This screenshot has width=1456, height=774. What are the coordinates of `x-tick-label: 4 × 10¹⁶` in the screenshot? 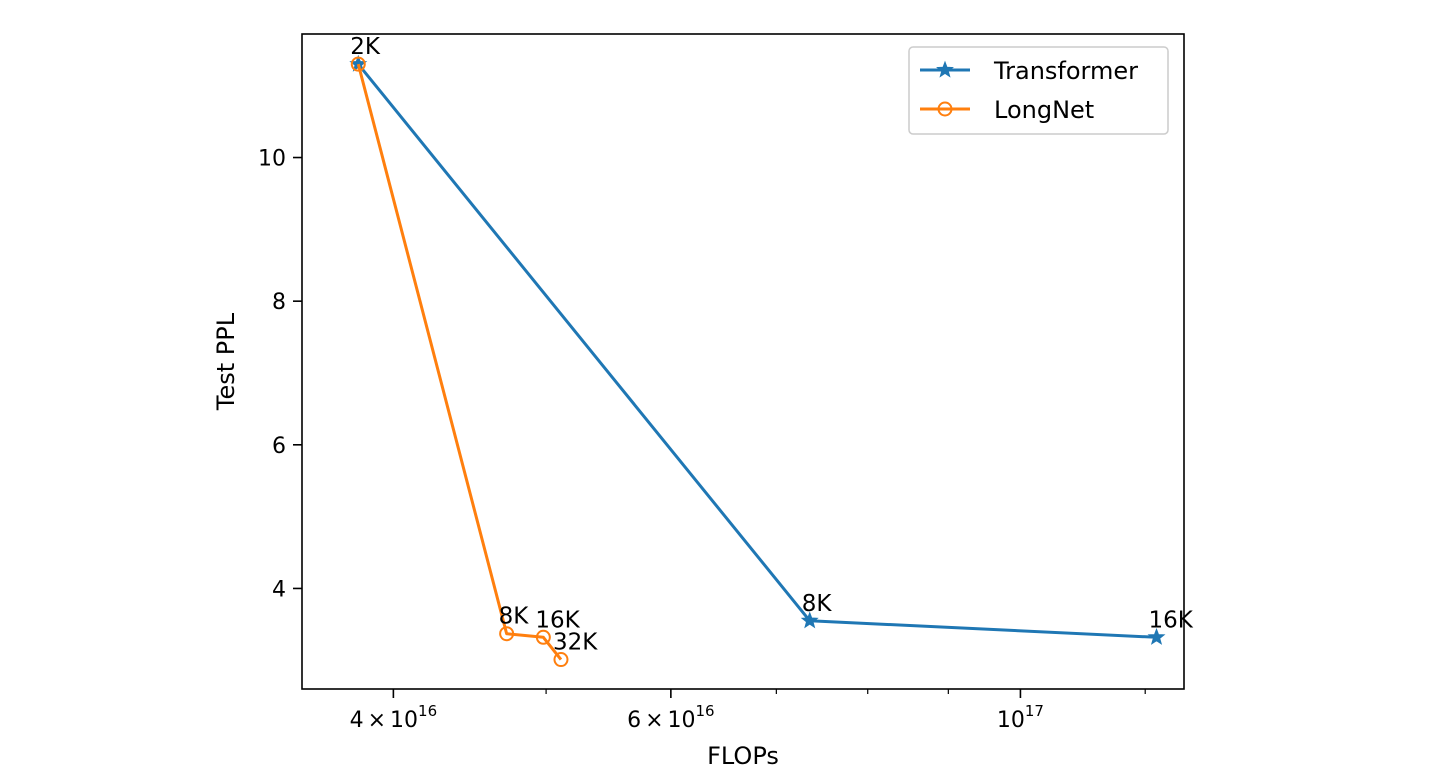 It's located at (394, 717).